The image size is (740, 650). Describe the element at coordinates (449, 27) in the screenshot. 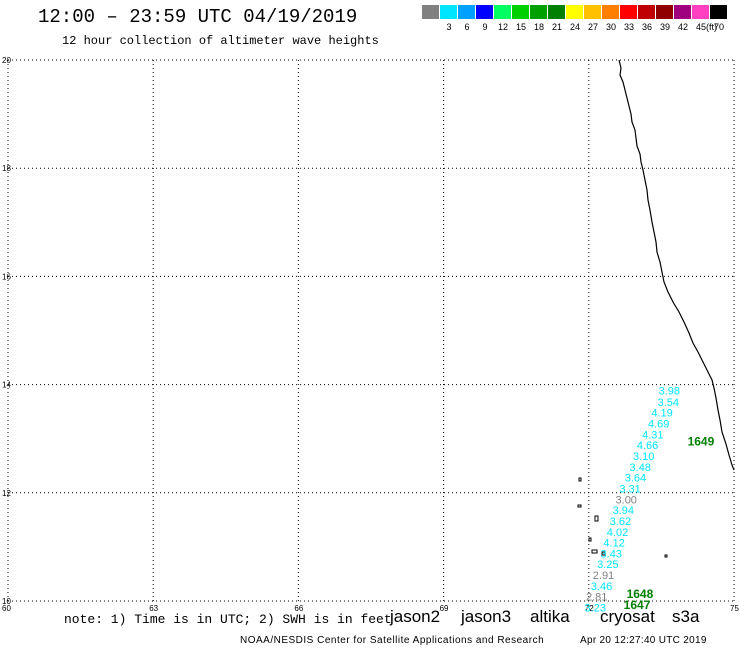

I see `scale-label: 3` at that location.